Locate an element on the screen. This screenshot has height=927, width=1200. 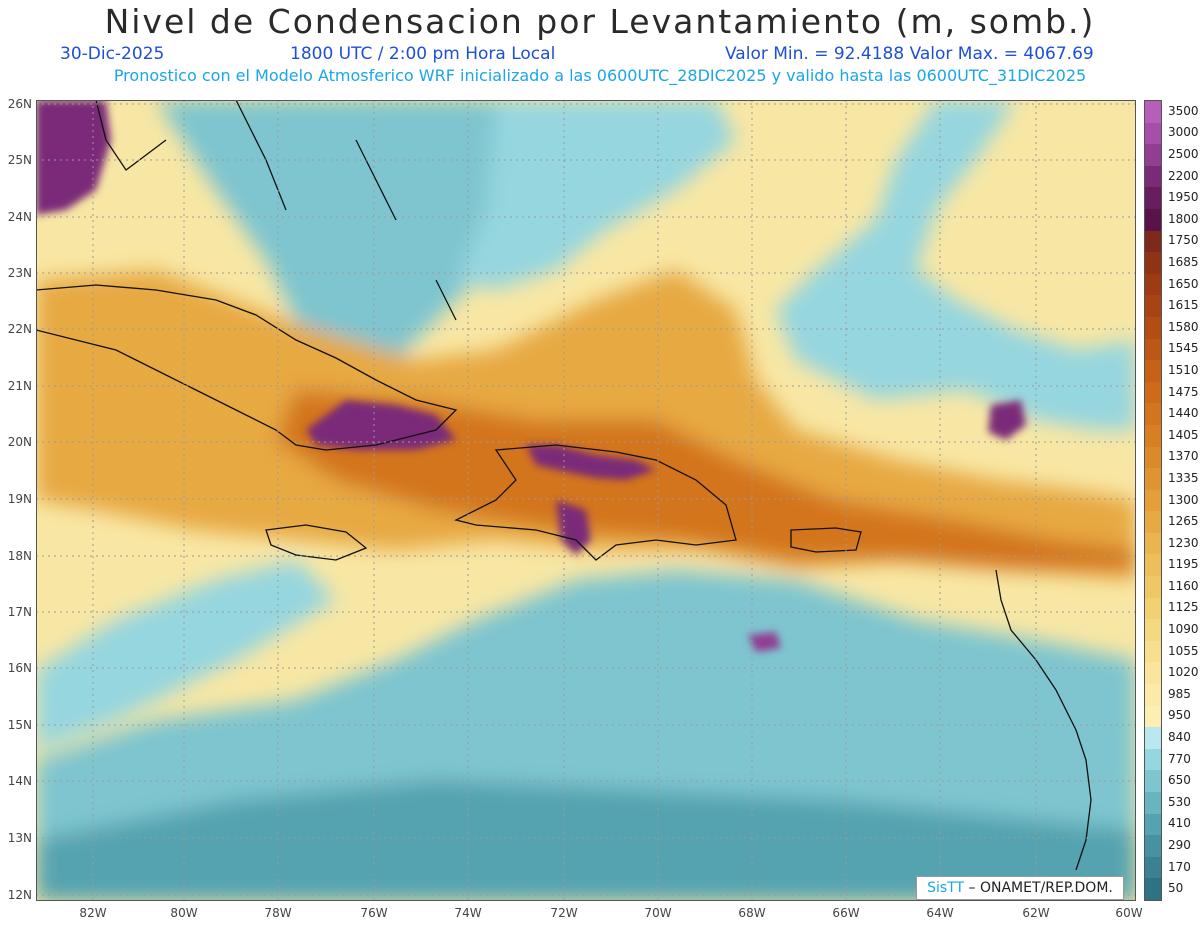
jamaica-coastline is located at coordinates (316, 542).